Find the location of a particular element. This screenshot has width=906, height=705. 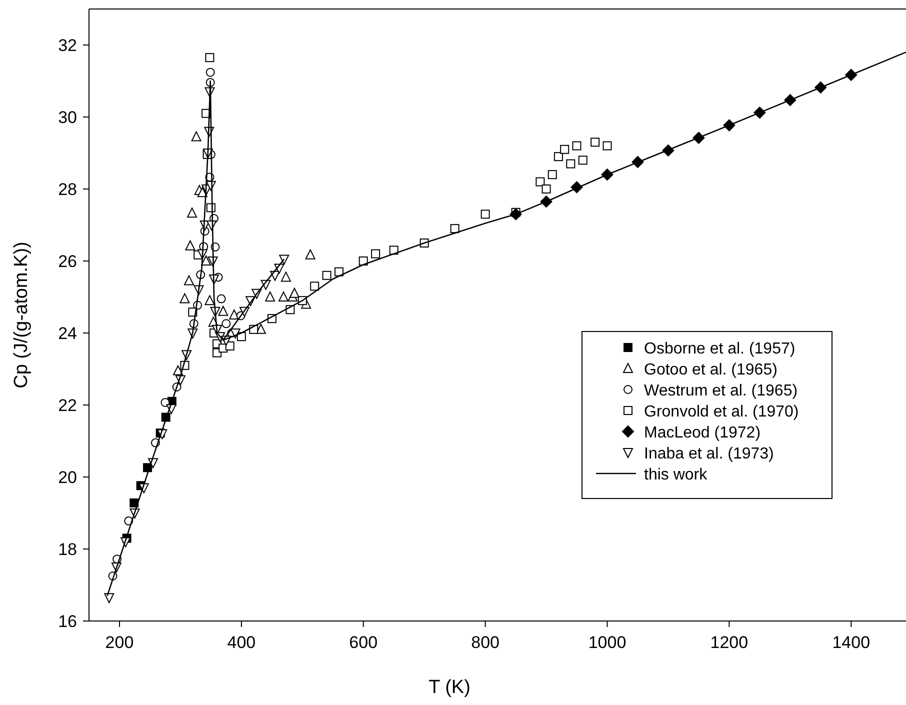

x-tick-label: 600 is located at coordinates (363, 642).